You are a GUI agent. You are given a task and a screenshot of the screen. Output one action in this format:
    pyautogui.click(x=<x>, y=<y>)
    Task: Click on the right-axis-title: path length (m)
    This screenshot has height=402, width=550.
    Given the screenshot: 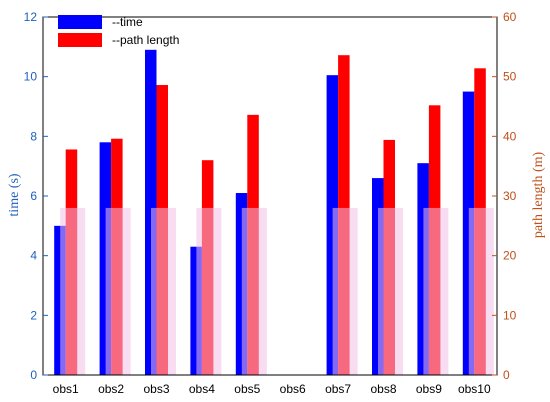 What is the action you would take?
    pyautogui.click(x=538, y=195)
    